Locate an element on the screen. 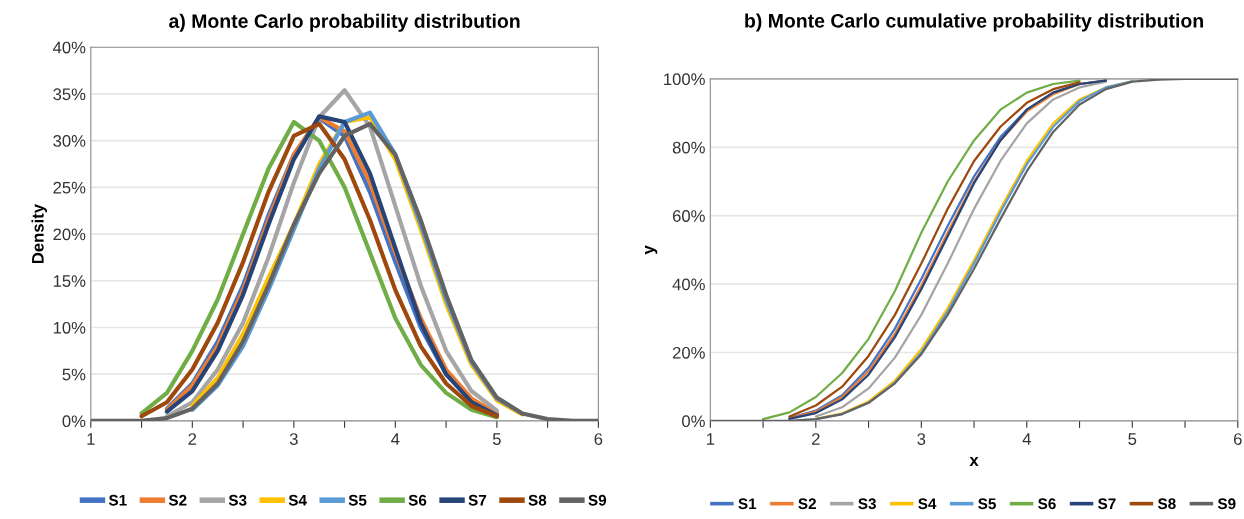 The image size is (1244, 519). y-tick-label: 15% is located at coordinates (69, 281).